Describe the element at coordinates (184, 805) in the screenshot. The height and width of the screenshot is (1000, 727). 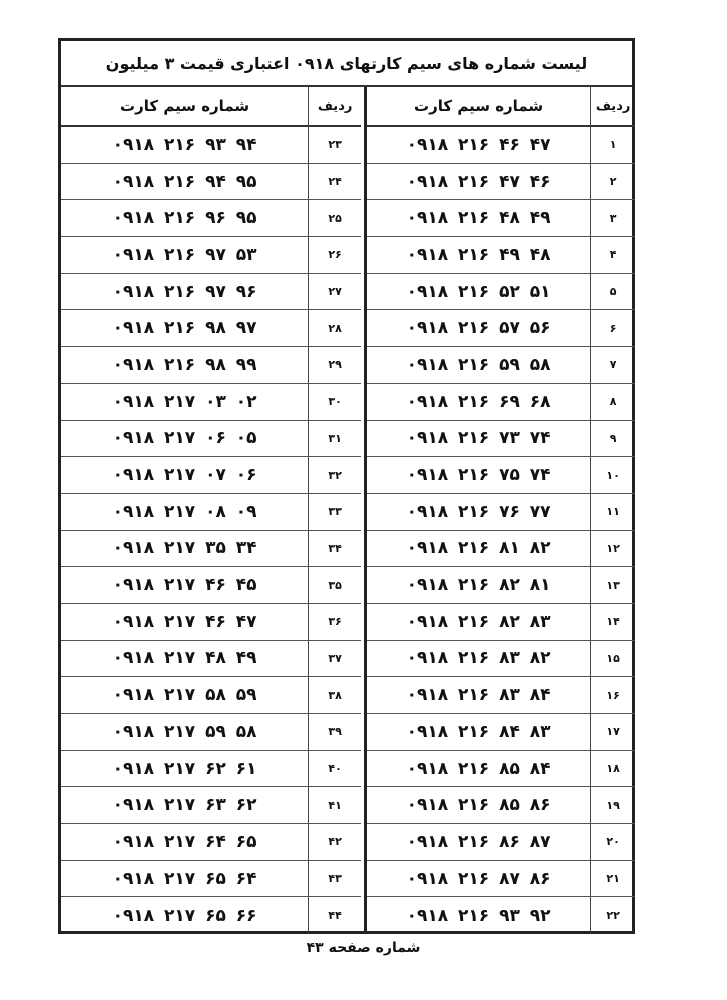
I see `sim-number: ۰۹۱۸ ۲۱۷ ۶۳ ۶۲` at that location.